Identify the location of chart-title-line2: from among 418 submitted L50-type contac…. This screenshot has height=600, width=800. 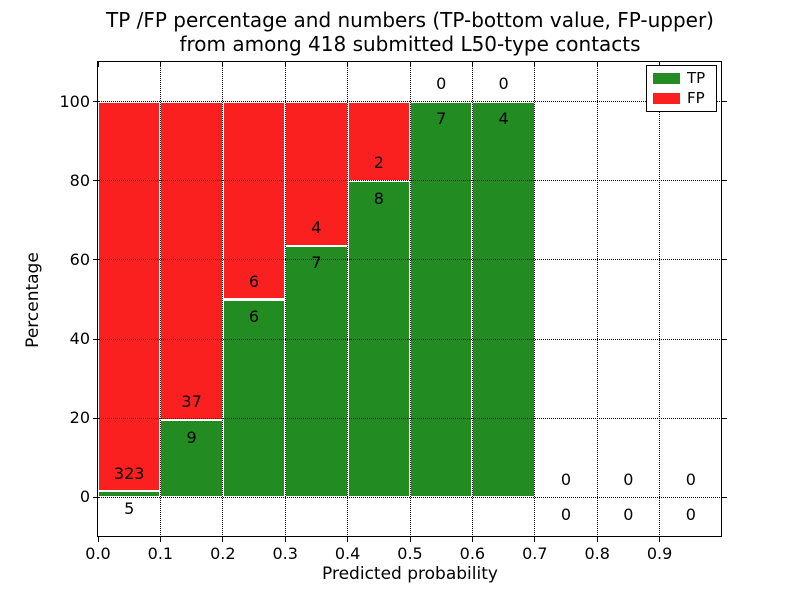
(410, 44).